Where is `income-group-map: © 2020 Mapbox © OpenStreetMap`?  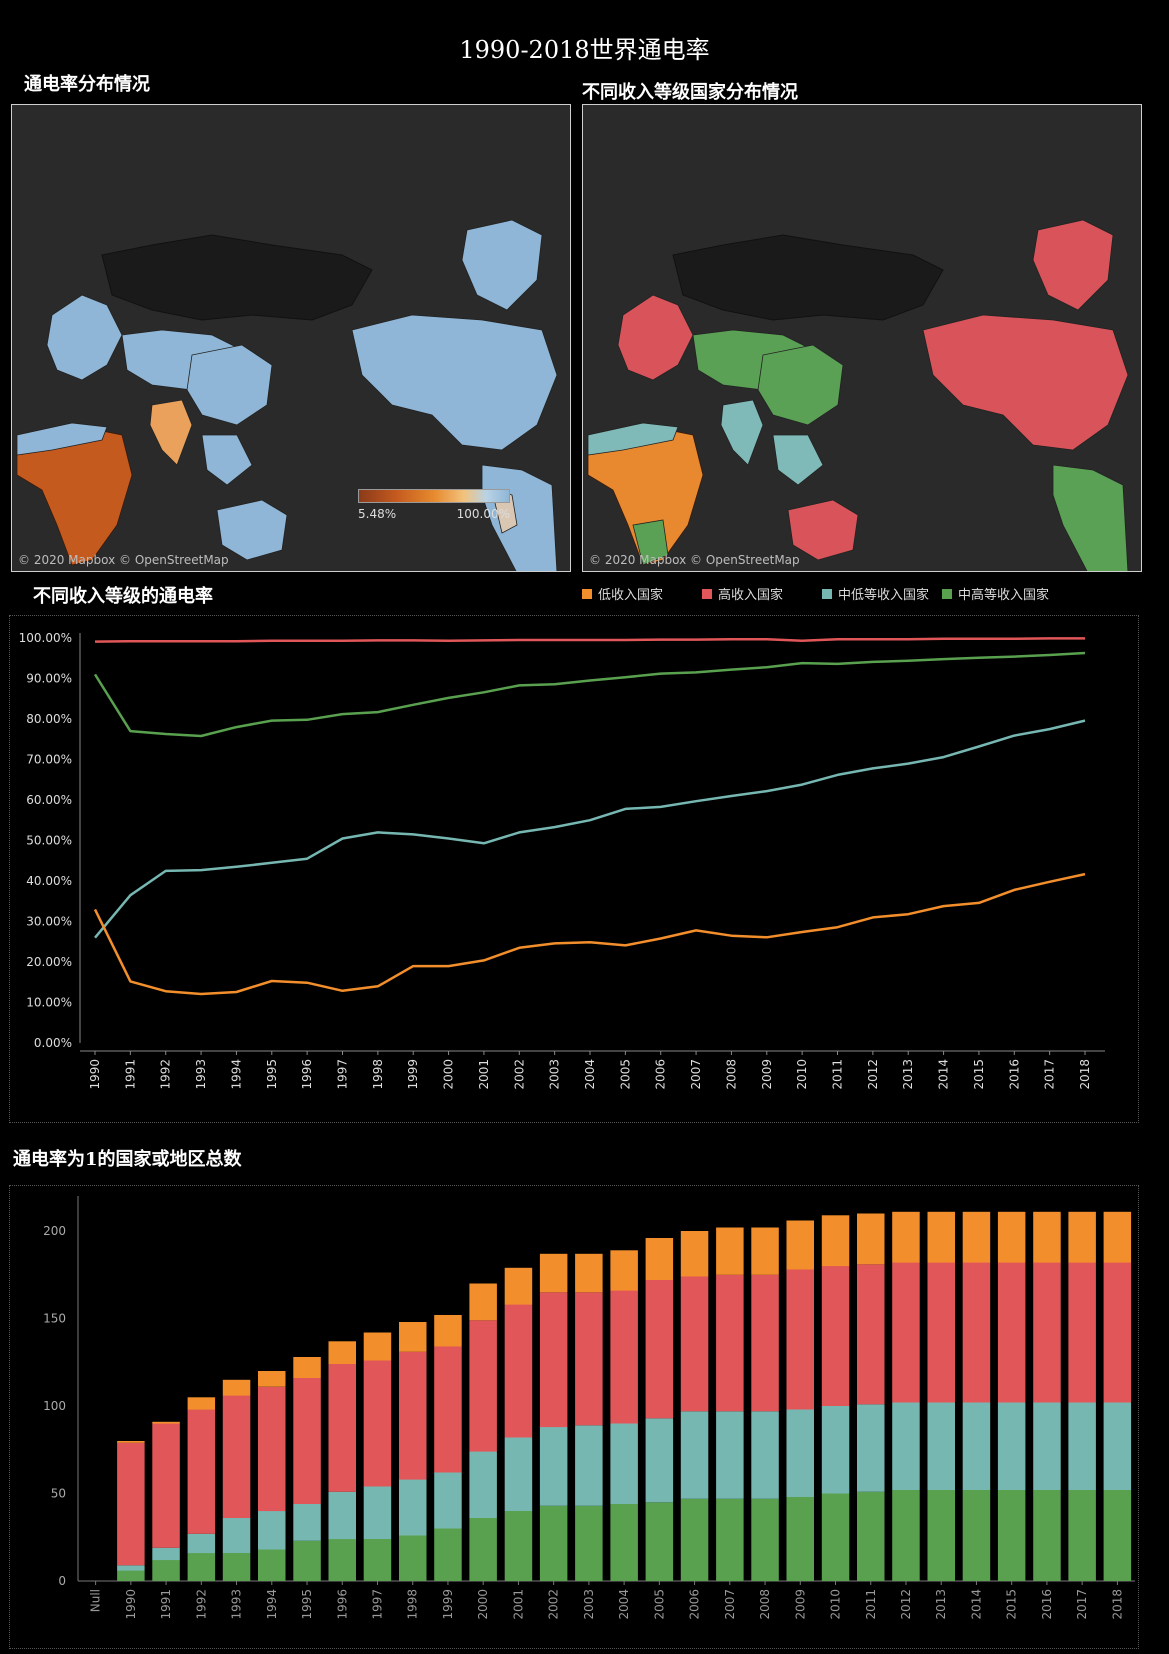 income-group-map: © 2020 Mapbox © OpenStreetMap is located at coordinates (862, 338).